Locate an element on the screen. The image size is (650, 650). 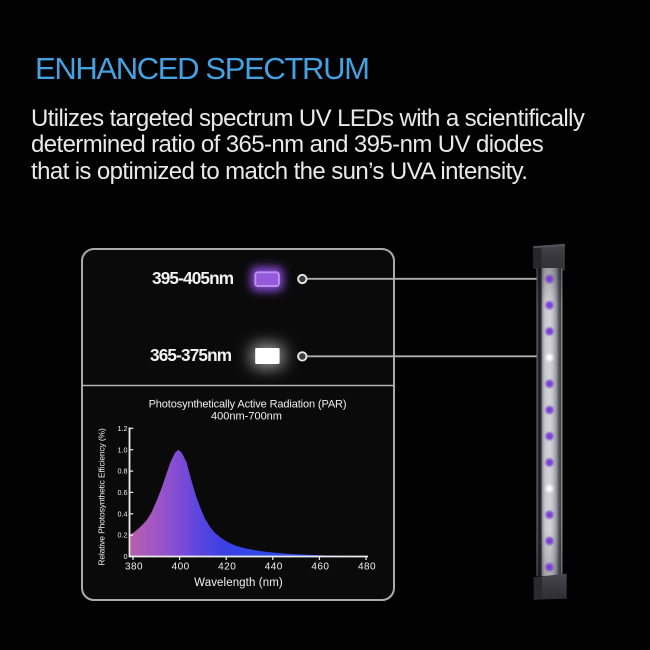
svg-text: 0.8 is located at coordinates (123, 471).